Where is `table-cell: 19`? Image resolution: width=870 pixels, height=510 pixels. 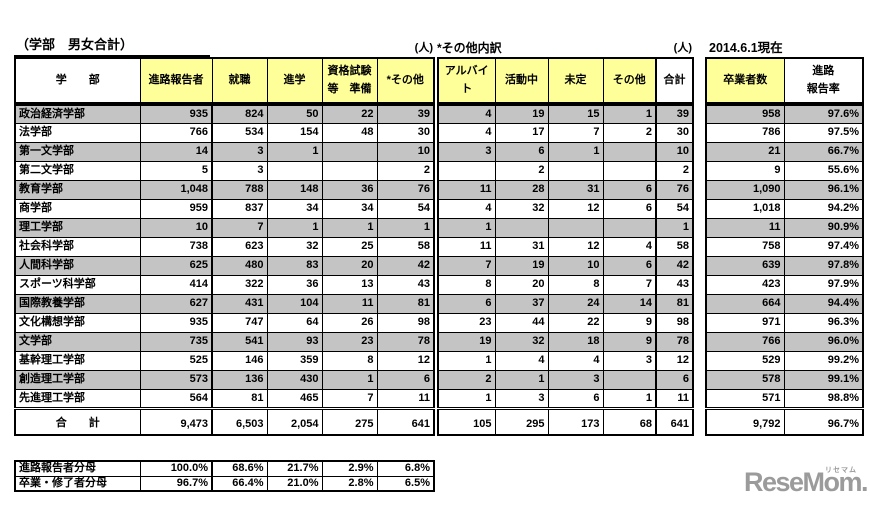
table-cell: 19 is located at coordinates (466, 341).